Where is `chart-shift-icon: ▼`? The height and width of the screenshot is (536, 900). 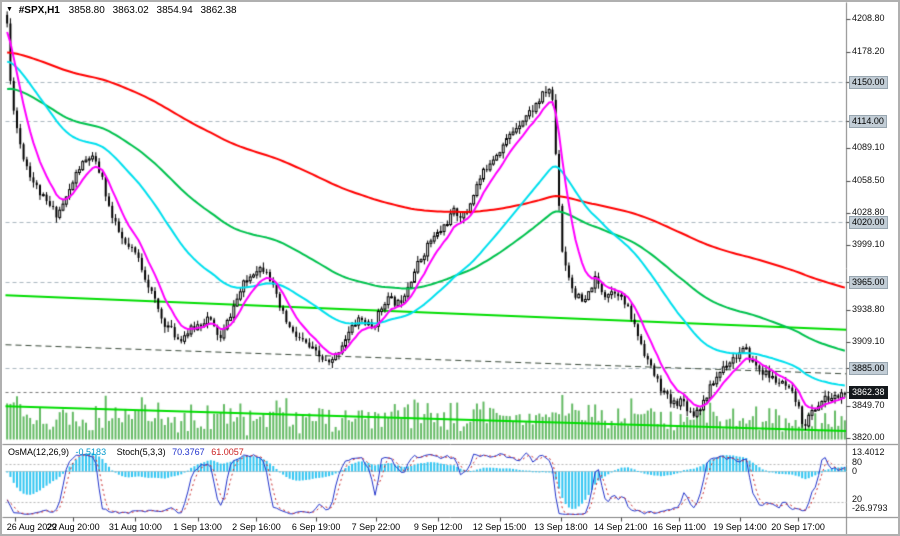 chart-shift-icon: ▼ is located at coordinates (9, 9).